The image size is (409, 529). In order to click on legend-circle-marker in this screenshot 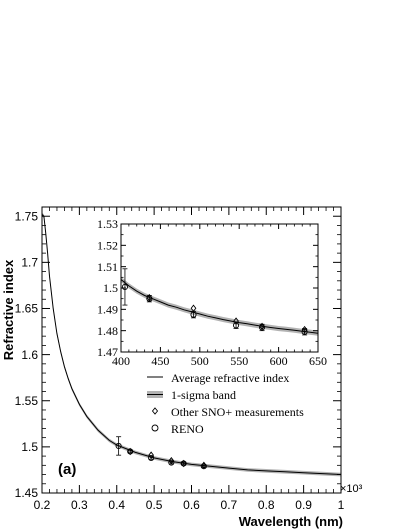, I will do `click(155, 428)`.